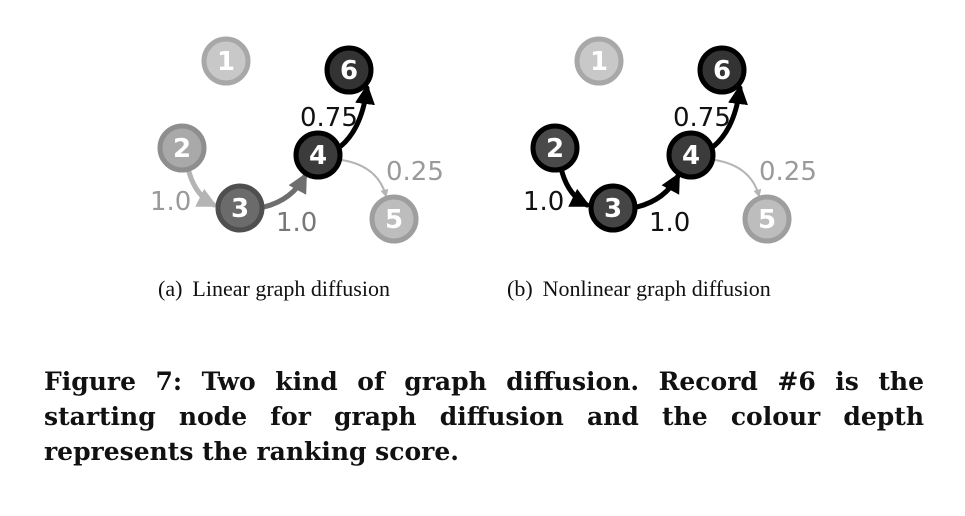 This screenshot has height=516, width=965. I want to click on subcaption-b-title: Nonlinear graph diffusion, so click(656, 288).